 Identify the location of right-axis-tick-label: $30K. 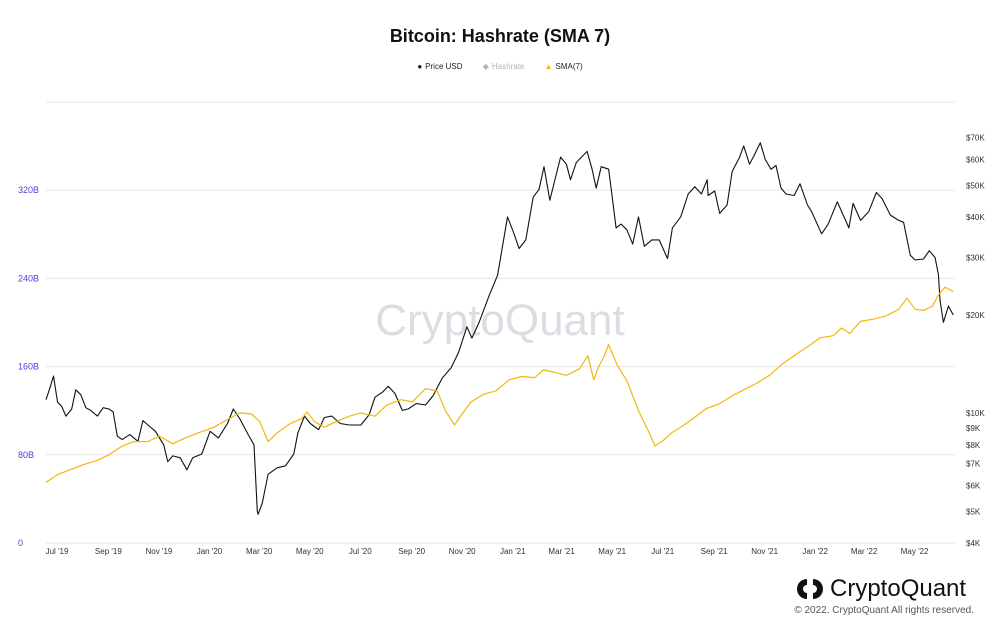
(975, 258).